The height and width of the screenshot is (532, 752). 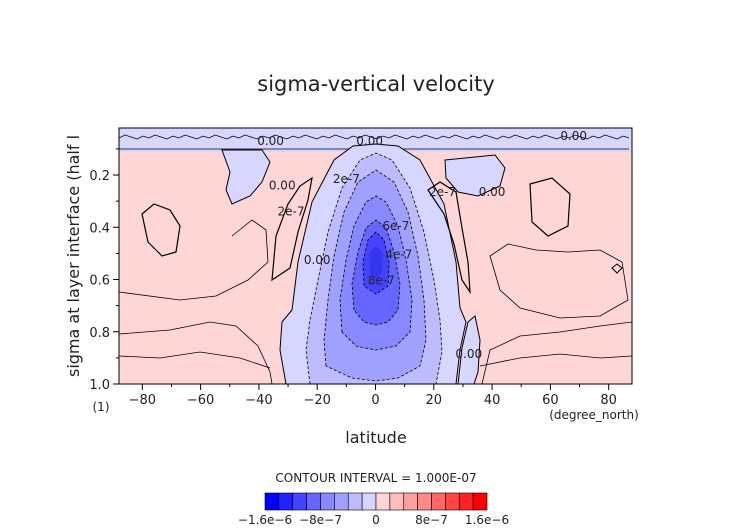 I want to click on y-tick-label: 0.6, so click(x=99, y=281).